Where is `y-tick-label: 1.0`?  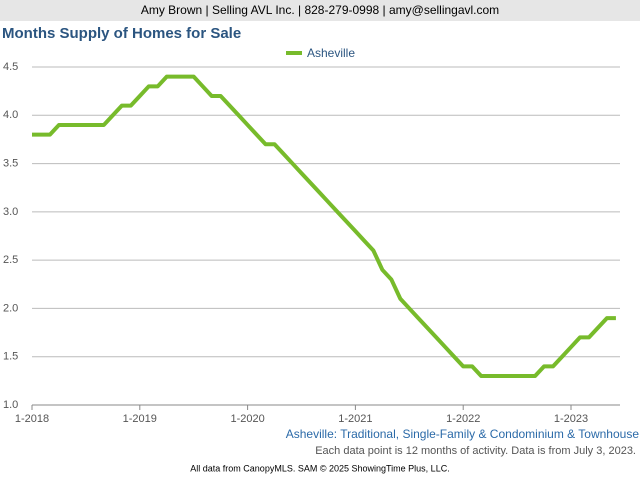 y-tick-label: 1.0 is located at coordinates (10, 405).